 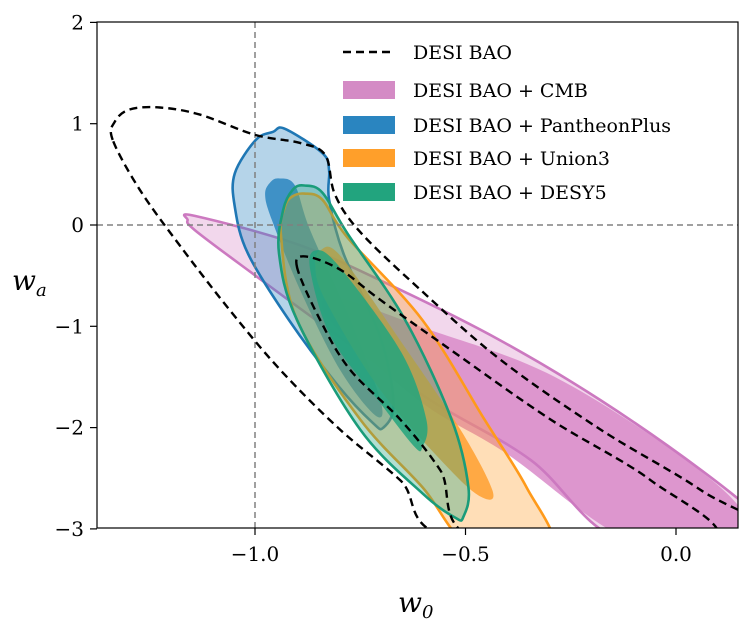 What do you see at coordinates (69, 428) in the screenshot?
I see `y-tick-label: −2` at bounding box center [69, 428].